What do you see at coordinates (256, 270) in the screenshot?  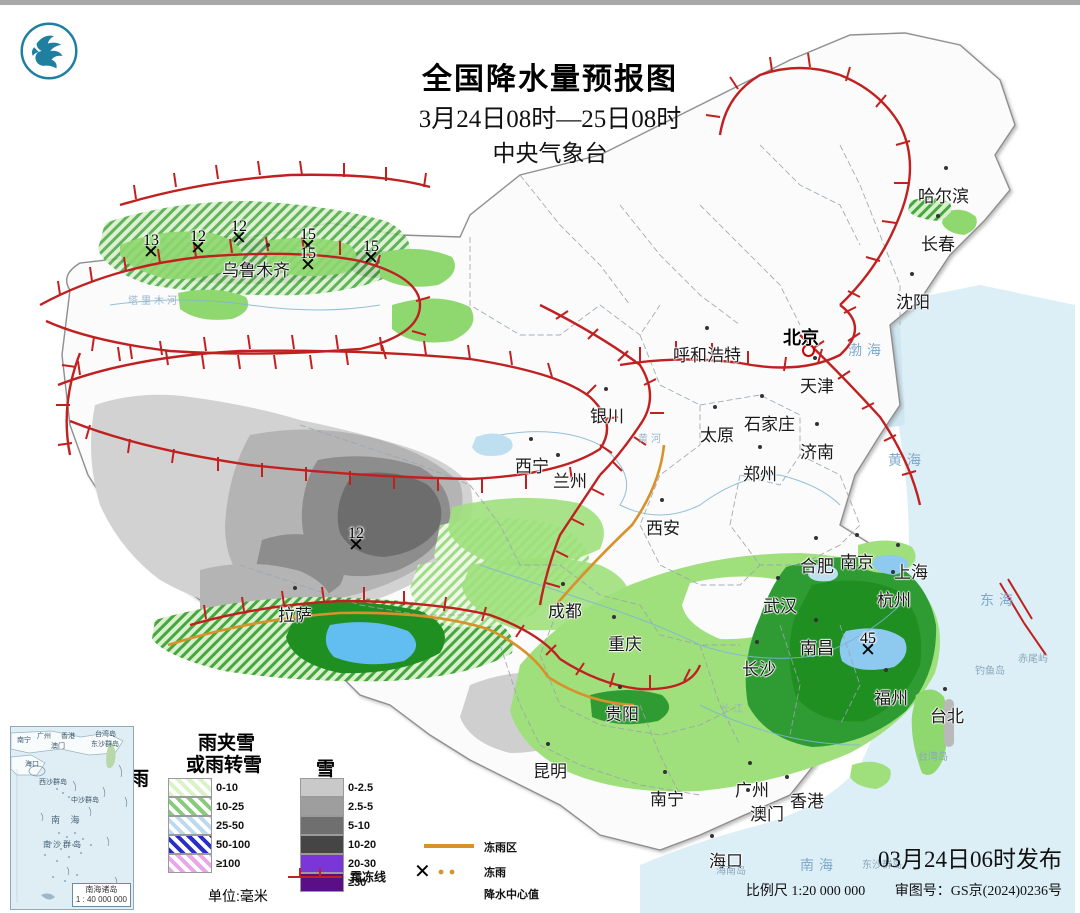 I see `city-label-33: 乌鲁木齐` at bounding box center [256, 270].